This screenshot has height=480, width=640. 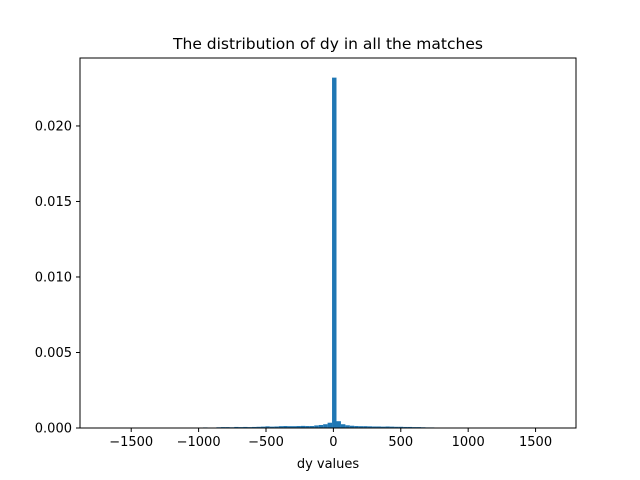 What do you see at coordinates (53, 353) in the screenshot?
I see `y-tick-label: 0.005` at bounding box center [53, 353].